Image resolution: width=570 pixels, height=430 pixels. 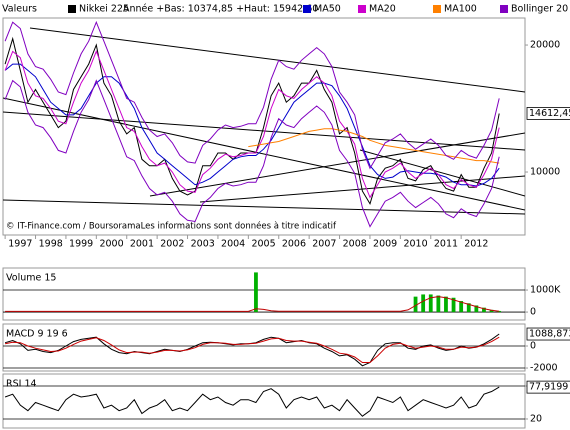 What do you see at coordinates (51, 244) in the screenshot?
I see `x-tick-label: 1998` at bounding box center [51, 244].